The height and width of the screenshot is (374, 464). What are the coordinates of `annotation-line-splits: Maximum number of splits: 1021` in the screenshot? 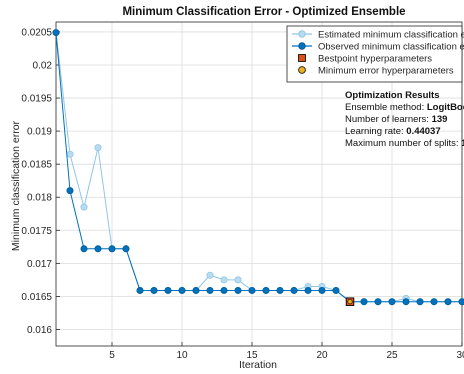 It's located at (404, 143).